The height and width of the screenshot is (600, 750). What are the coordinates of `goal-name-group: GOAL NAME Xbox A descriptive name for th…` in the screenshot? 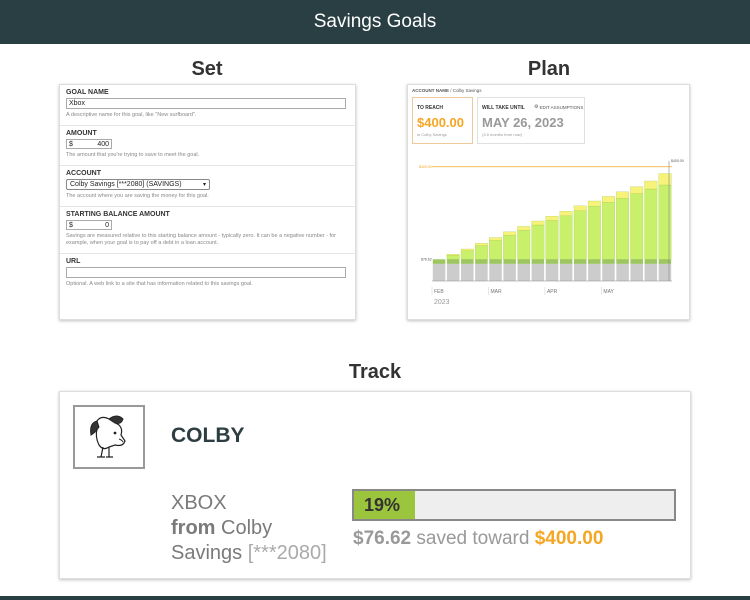 It's located at (207, 105).